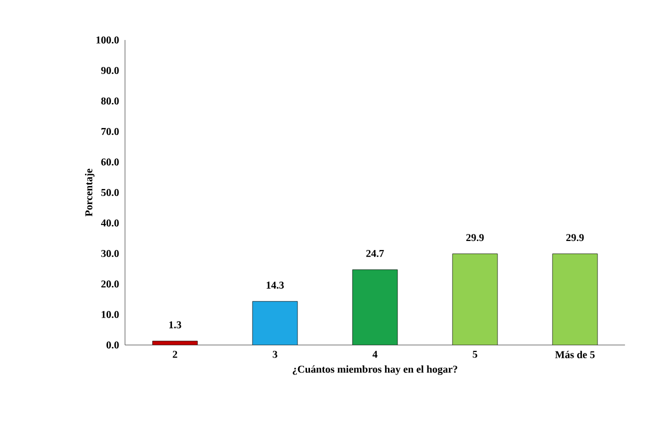 The width and height of the screenshot is (651, 434). I want to click on data-label: 14.3, so click(275, 285).